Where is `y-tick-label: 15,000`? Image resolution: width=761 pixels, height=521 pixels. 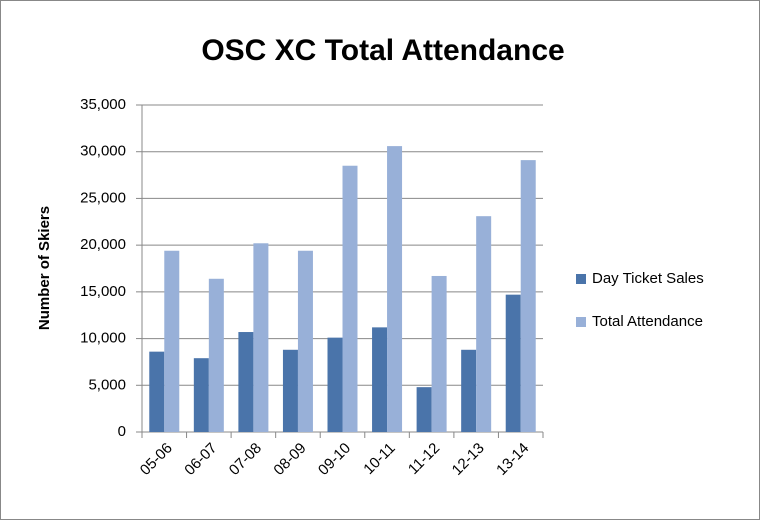
y-tick-label: 15,000 is located at coordinates (103, 291).